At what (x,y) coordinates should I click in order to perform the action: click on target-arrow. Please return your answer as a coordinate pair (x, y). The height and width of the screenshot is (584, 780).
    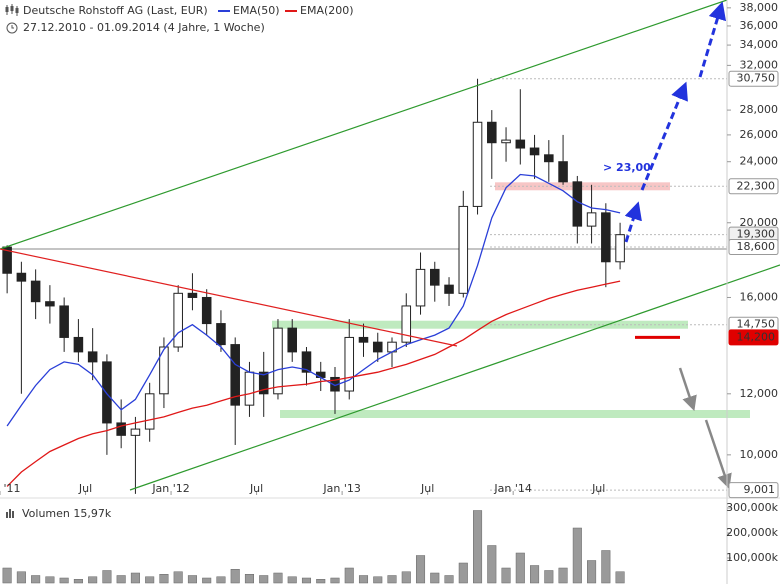
    Looking at the image, I should click on (633, 222).